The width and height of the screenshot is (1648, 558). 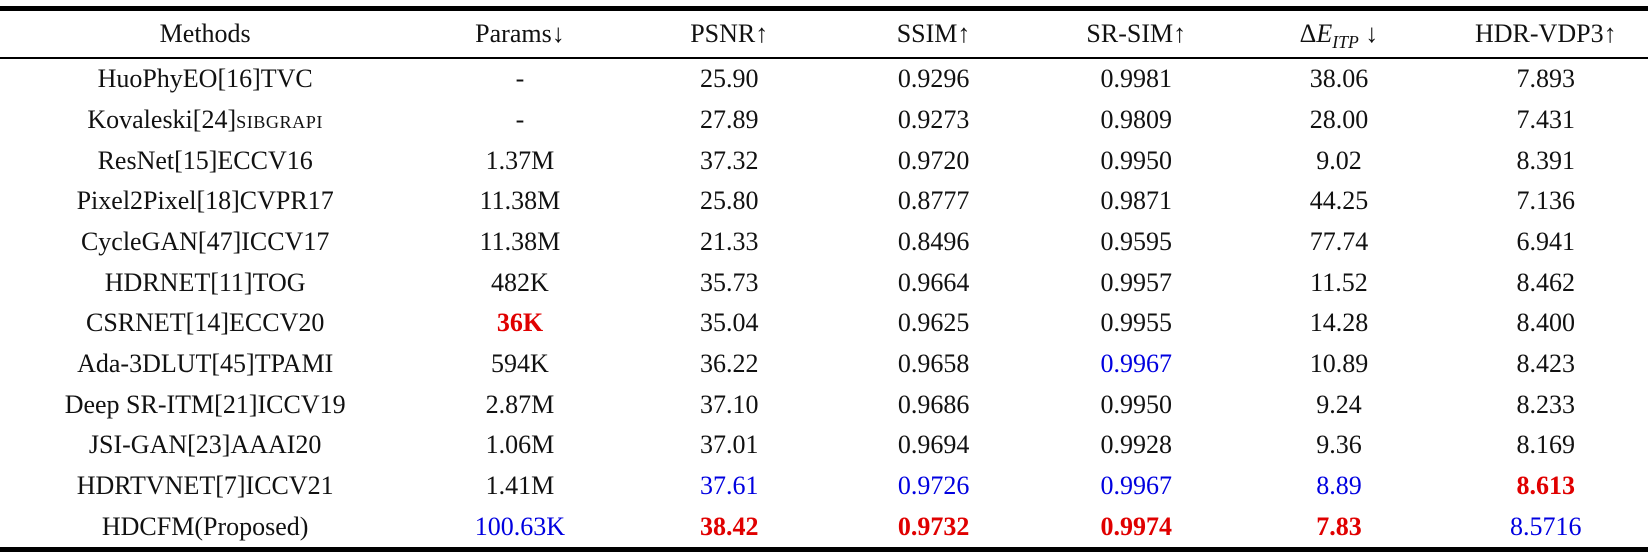 I want to click on value-cell-hdr-vdp3: 8.400, so click(x=1546, y=323).